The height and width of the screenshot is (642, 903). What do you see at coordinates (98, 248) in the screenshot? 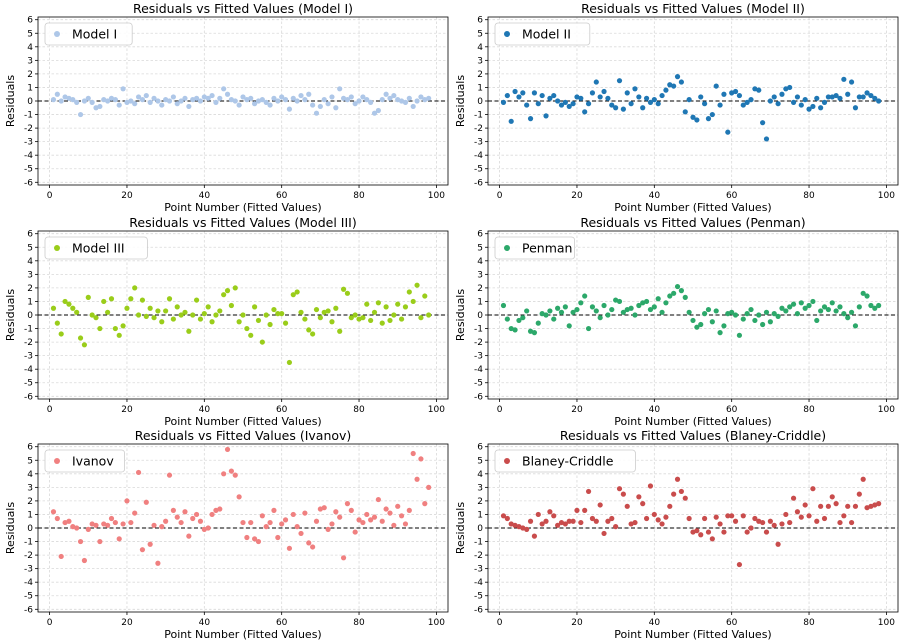
I see `legend-label: Model III` at bounding box center [98, 248].